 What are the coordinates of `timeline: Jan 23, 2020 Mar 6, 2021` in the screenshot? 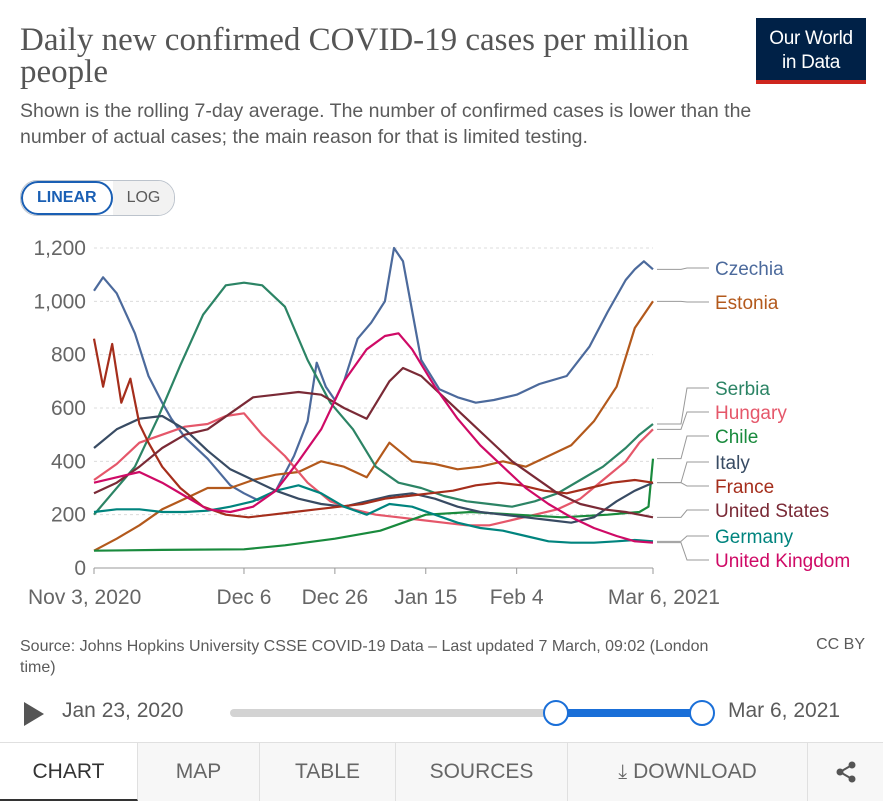 It's located at (445, 714).